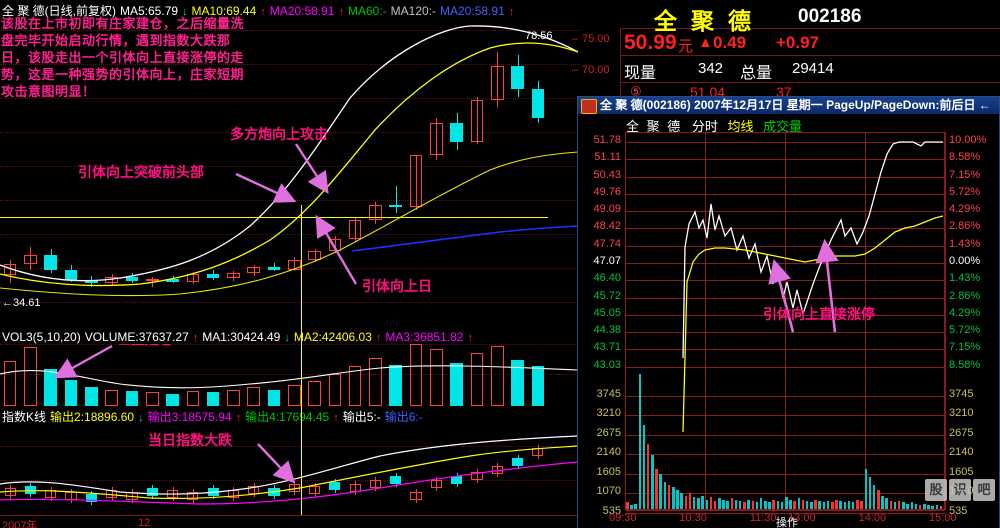 The width and height of the screenshot is (1000, 528). I want to click on crosshair-vertical, so click(301, 360).